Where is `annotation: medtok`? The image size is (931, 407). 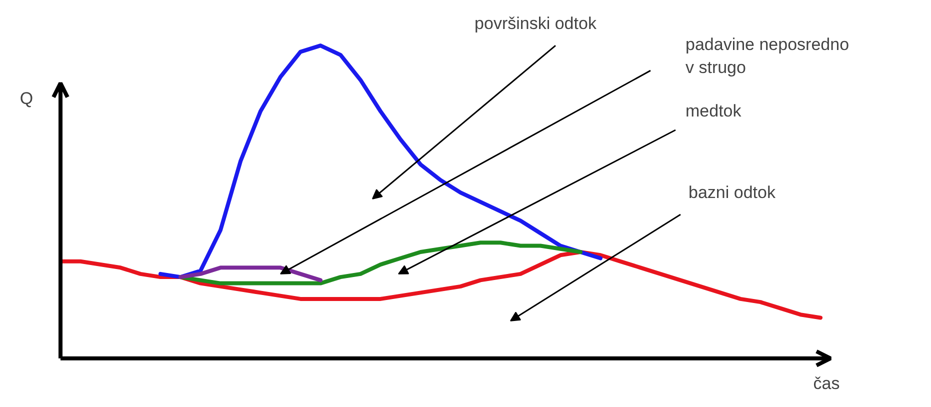 annotation: medtok is located at coordinates (714, 111).